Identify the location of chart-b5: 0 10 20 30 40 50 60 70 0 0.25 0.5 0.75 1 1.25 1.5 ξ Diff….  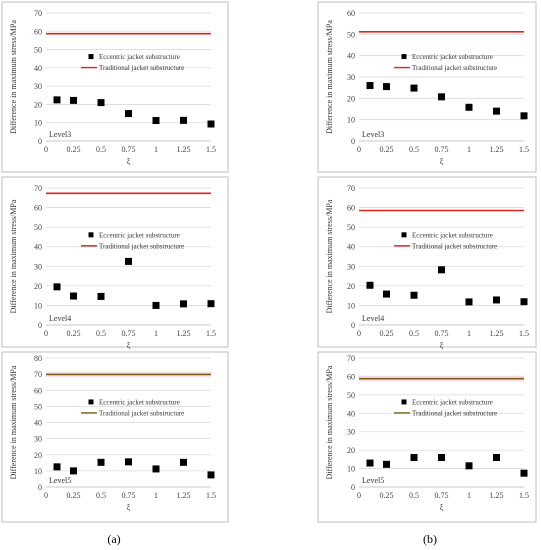
(427, 437).